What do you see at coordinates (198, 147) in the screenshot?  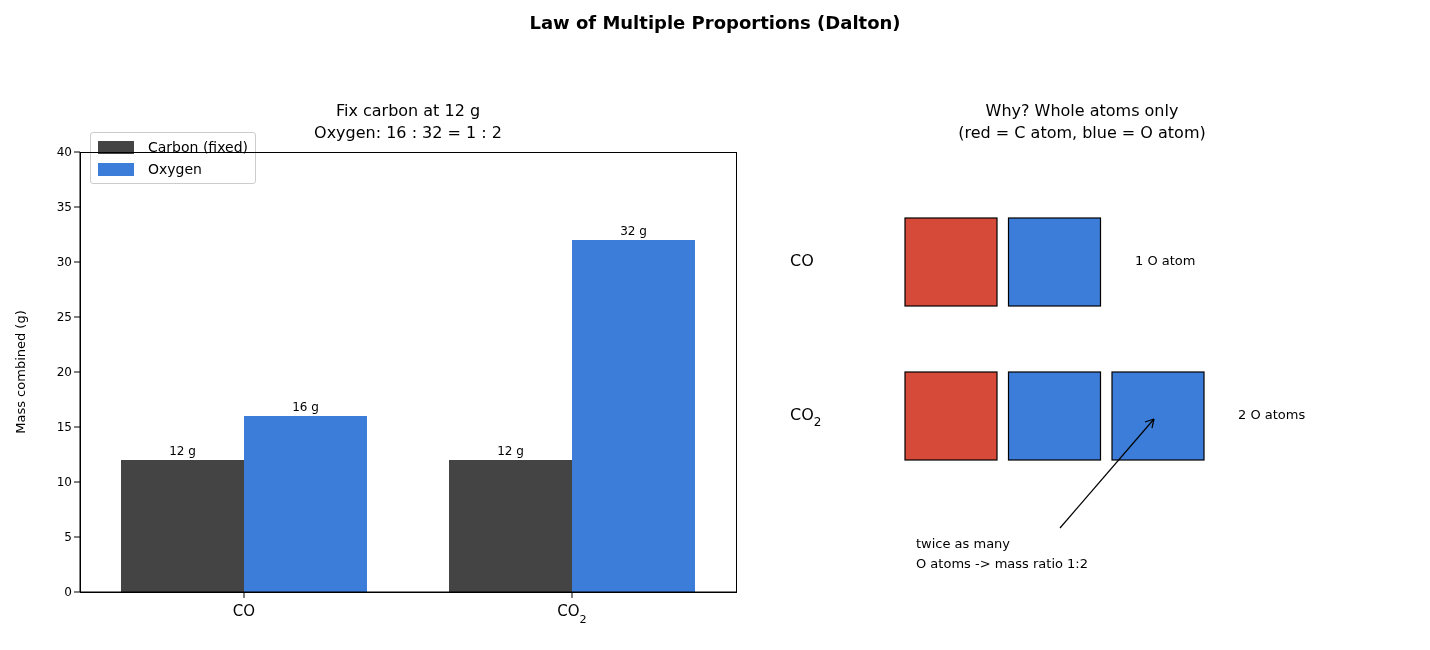 I see `legend-label: Carbon (fixed)` at bounding box center [198, 147].